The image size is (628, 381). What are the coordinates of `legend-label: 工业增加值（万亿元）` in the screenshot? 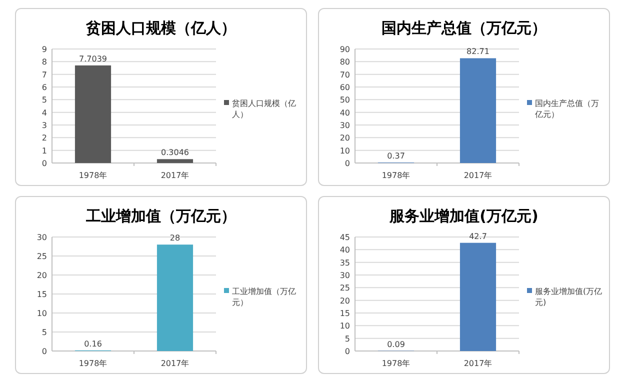 It's located at (264, 297).